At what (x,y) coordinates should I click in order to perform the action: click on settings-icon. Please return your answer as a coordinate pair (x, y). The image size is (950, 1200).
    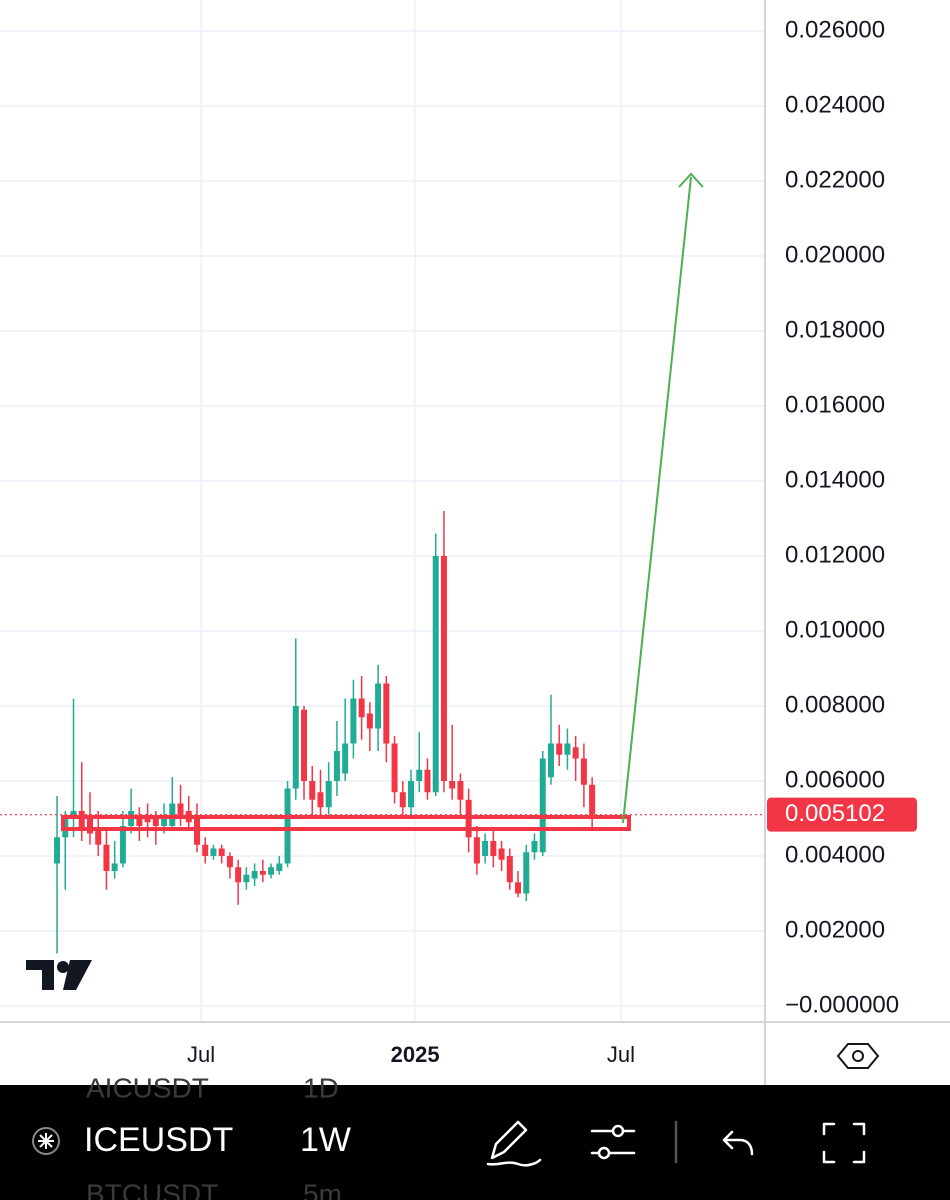
    Looking at the image, I should click on (858, 1056).